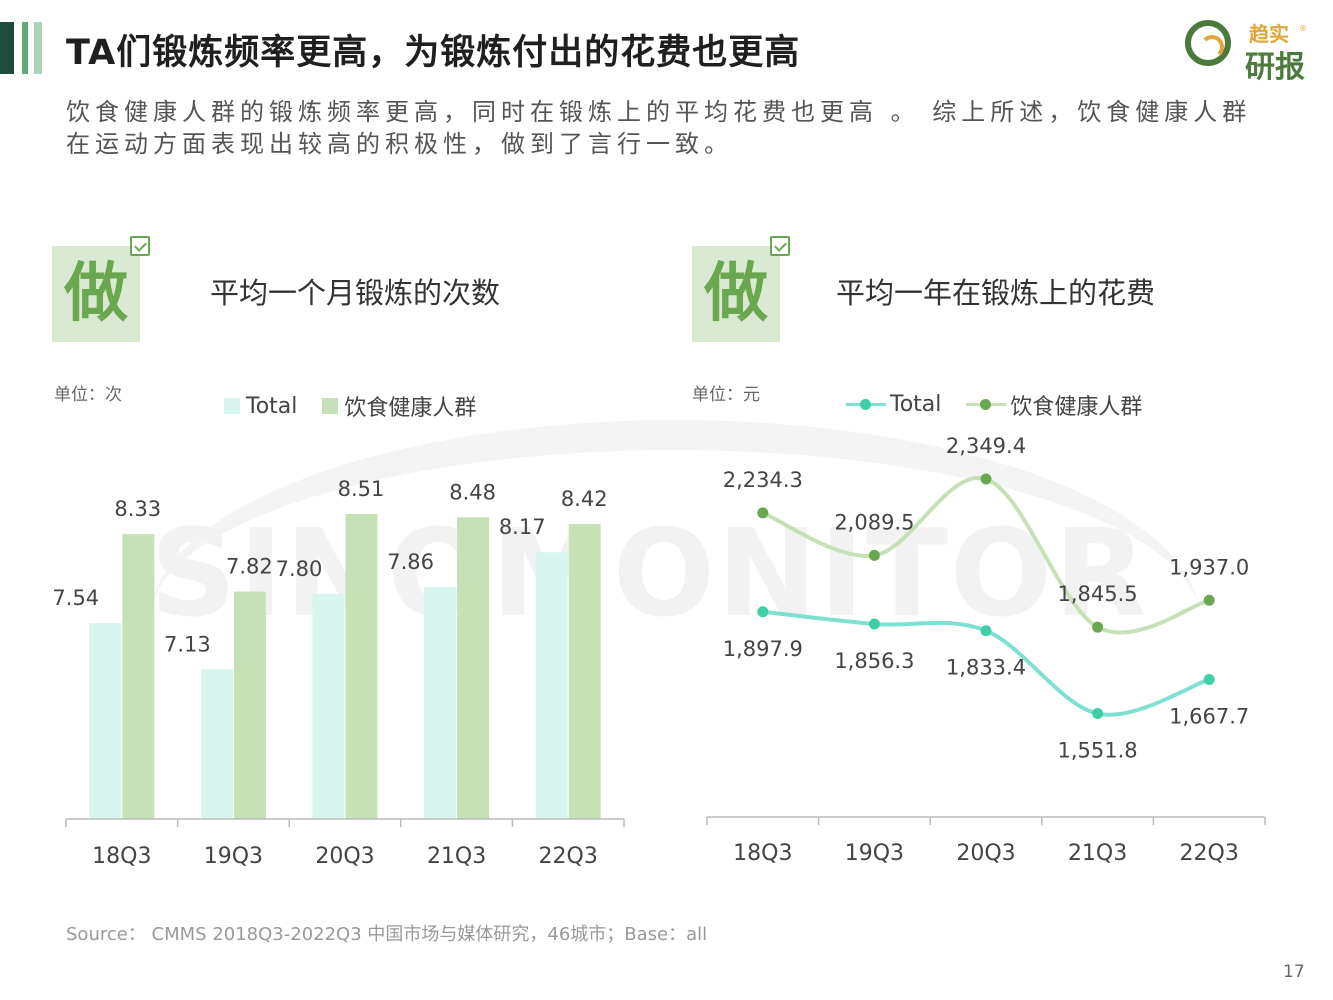 The image size is (1333, 1000). What do you see at coordinates (137, 509) in the screenshot?
I see `data-label-healthy: 8.33` at bounding box center [137, 509].